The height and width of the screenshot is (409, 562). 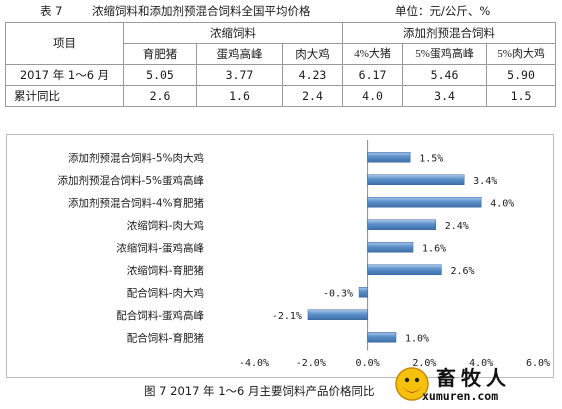 What do you see at coordinates (64, 96) in the screenshot?
I see `row-label: 累计同比` at bounding box center [64, 96].